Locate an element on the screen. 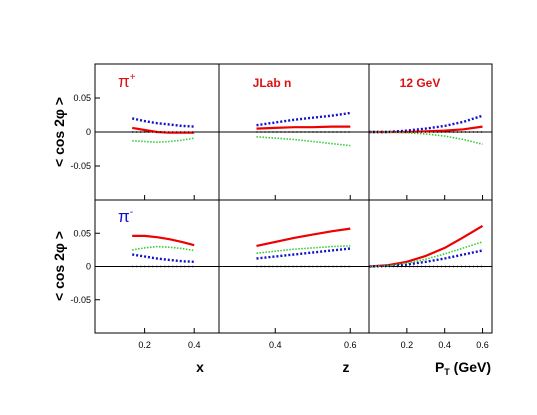 This screenshot has width=537, height=415. panel-pi-plus-p is located at coordinates (430, 132).